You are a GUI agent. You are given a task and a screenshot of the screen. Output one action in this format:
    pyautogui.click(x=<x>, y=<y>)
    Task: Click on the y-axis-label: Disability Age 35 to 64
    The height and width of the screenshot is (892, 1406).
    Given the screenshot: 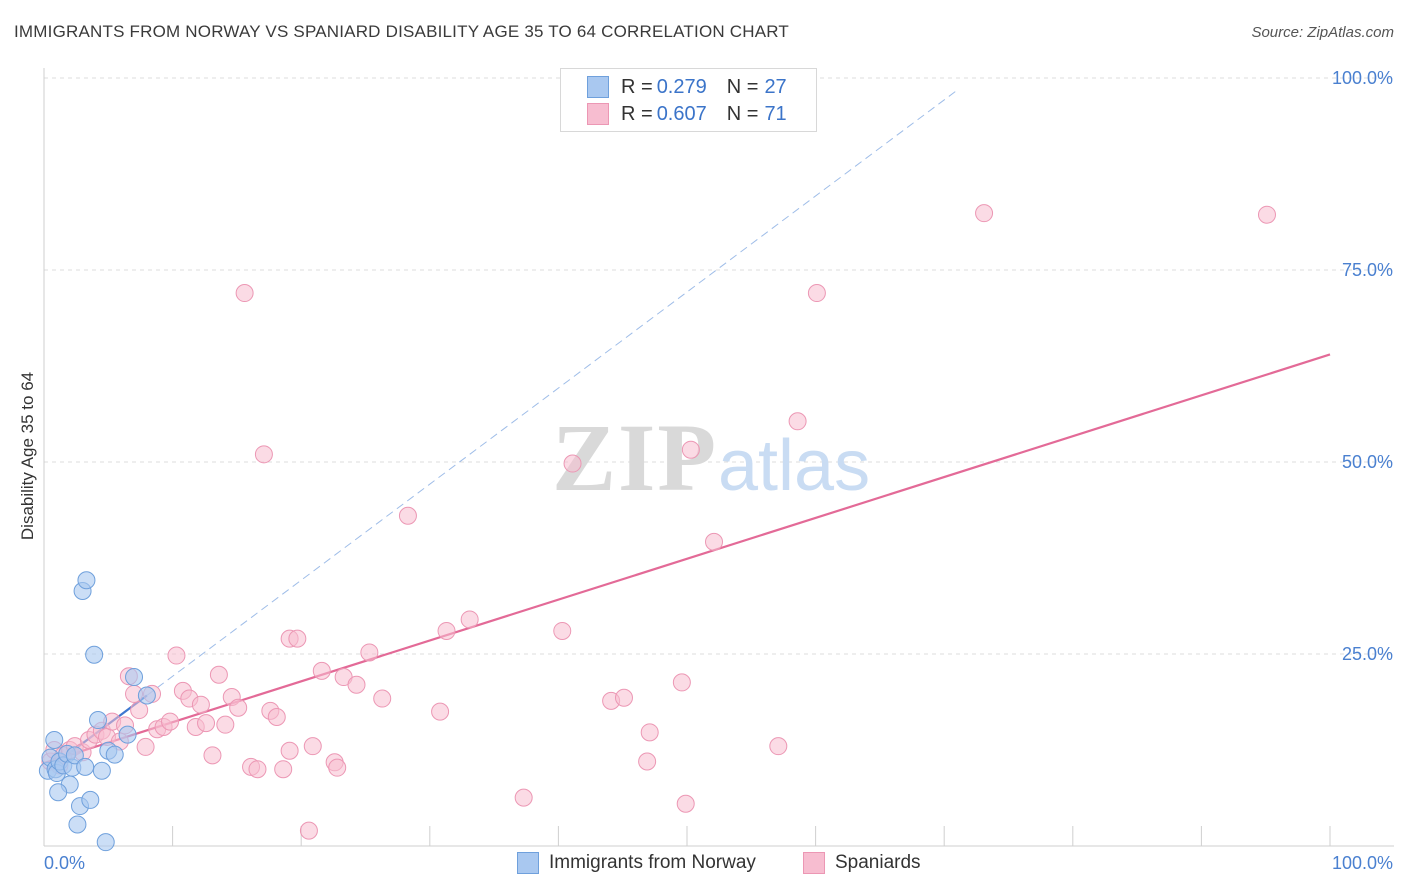 What is the action you would take?
    pyautogui.click(x=27, y=456)
    